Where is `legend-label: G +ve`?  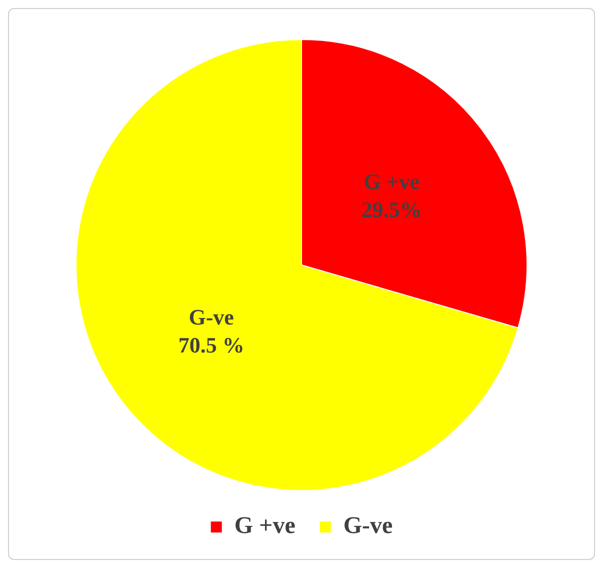
legend-label: G +ve is located at coordinates (265, 526).